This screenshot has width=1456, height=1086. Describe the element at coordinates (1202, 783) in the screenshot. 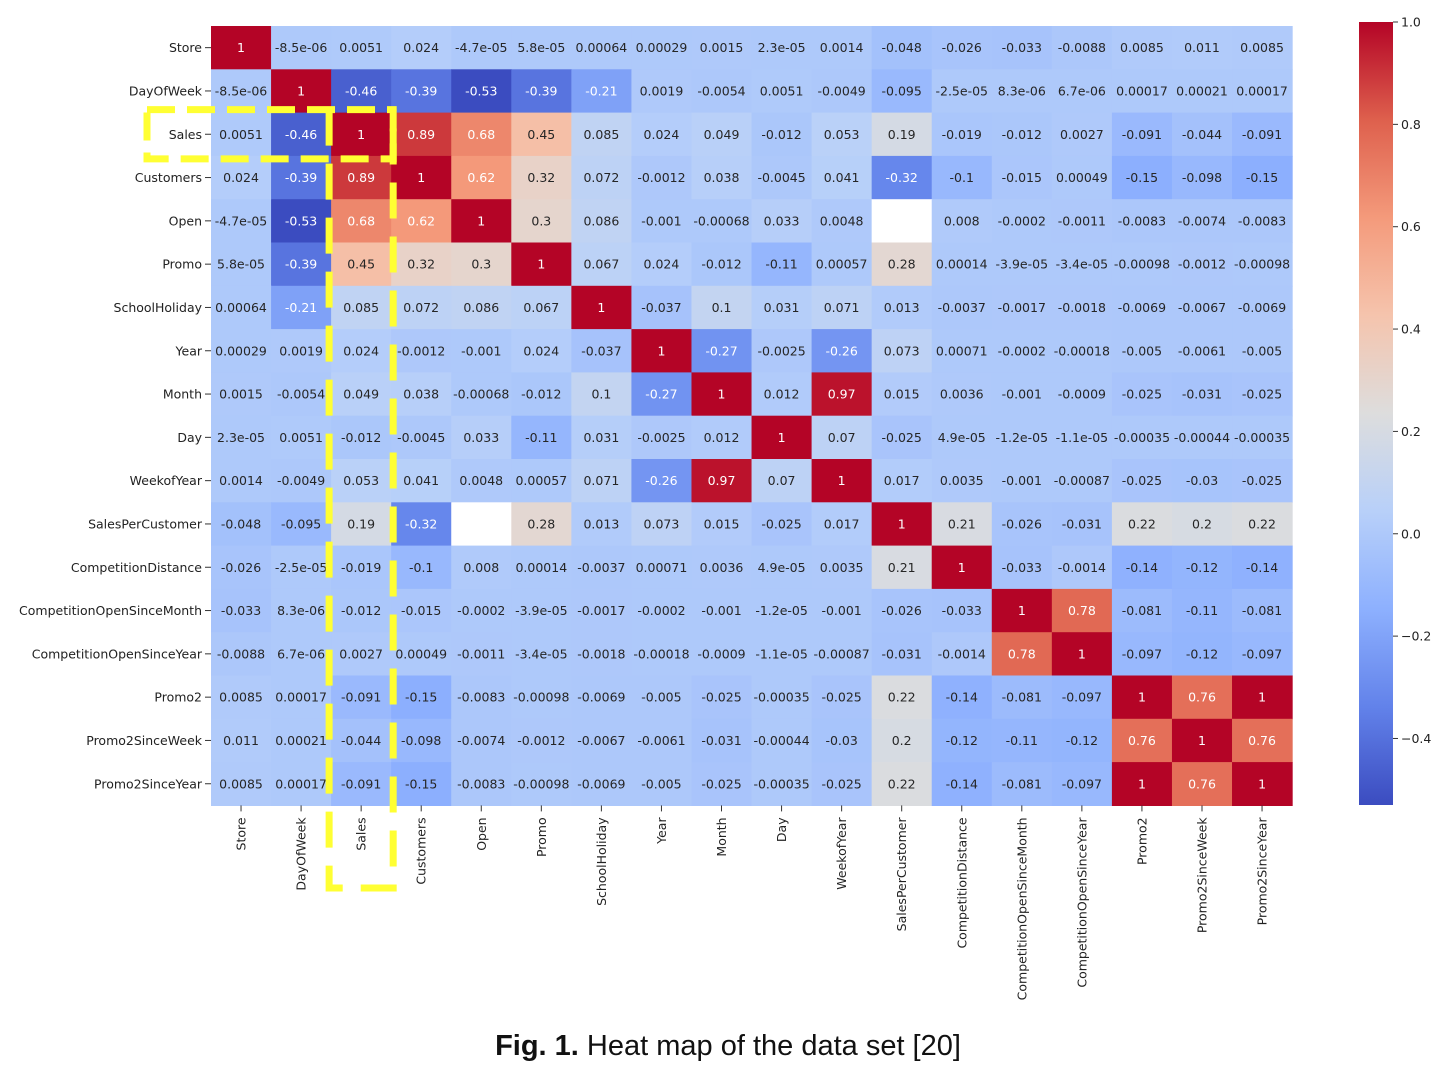

I see `cell-value-label: 0.76` at that location.